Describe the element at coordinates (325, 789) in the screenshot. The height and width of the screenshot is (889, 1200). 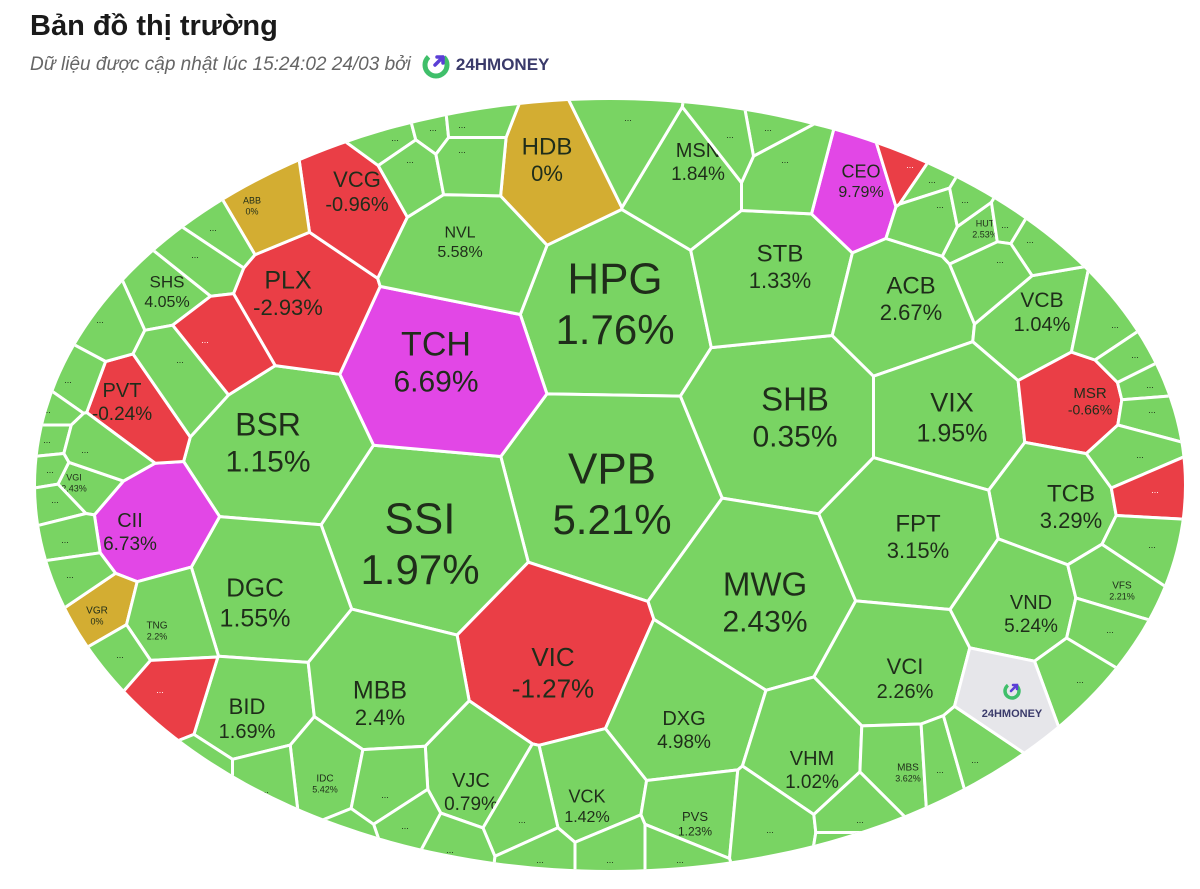
I see `tile-change: 5.42%` at that location.